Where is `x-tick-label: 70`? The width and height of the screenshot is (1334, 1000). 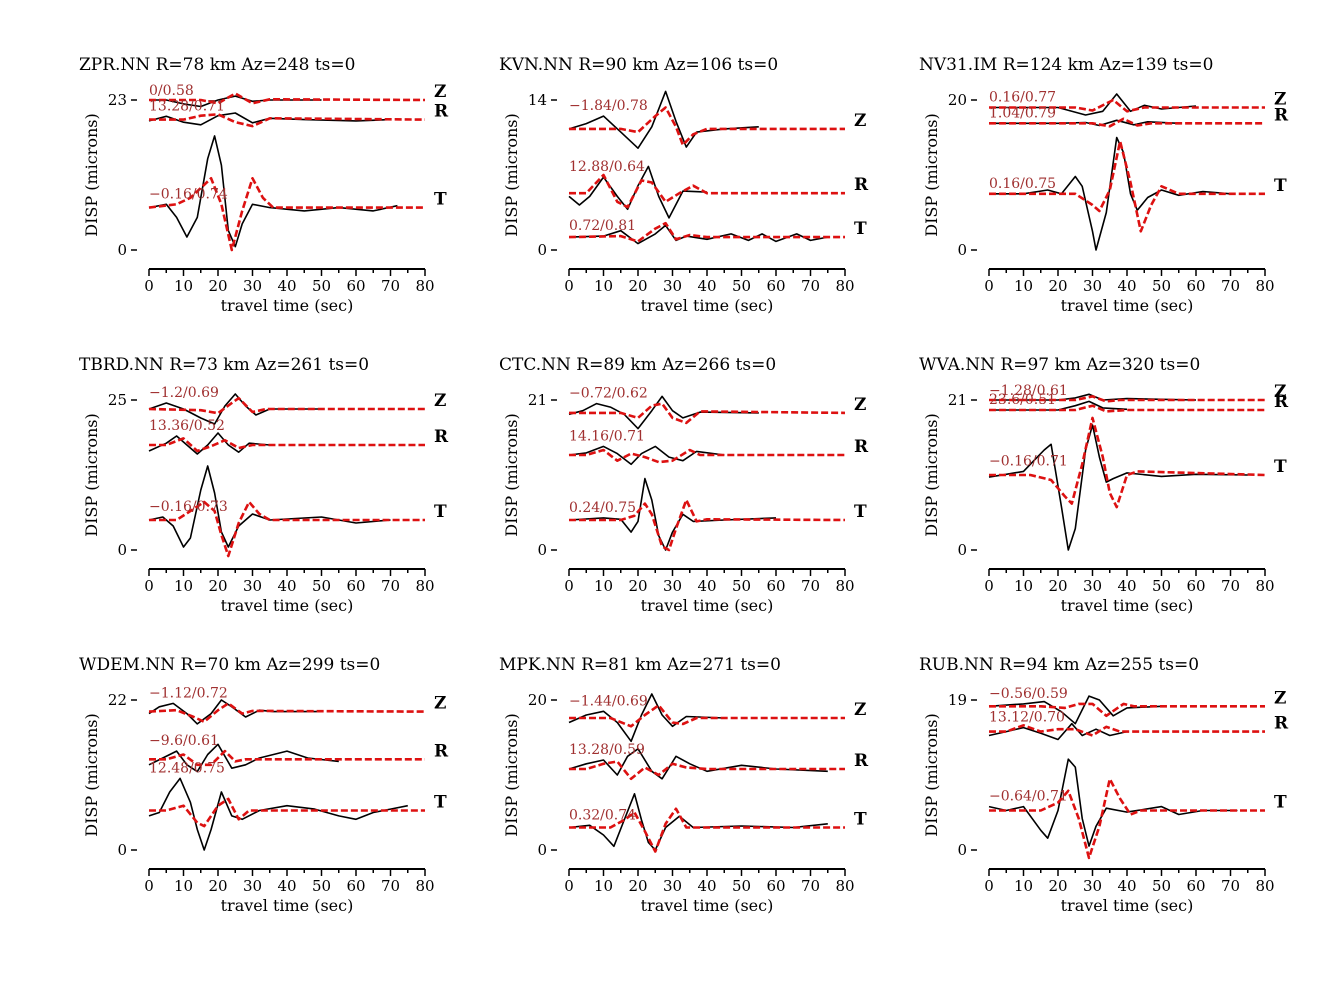 x-tick-label: 70 is located at coordinates (390, 886).